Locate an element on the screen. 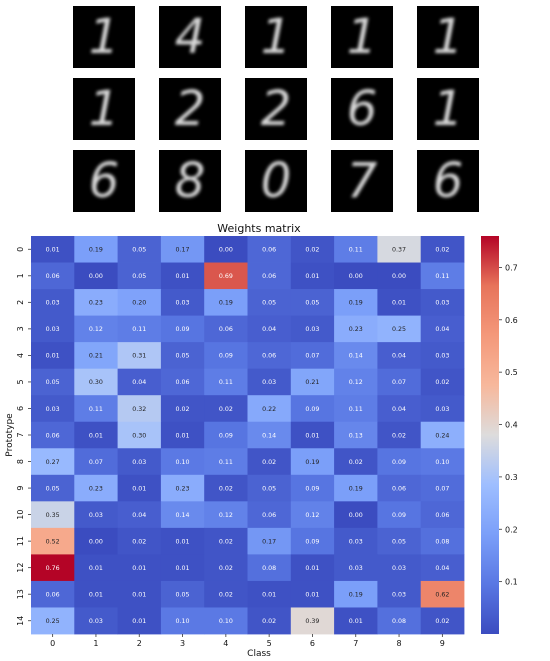 The width and height of the screenshot is (550, 661). prototype-digit-glyph: 8 is located at coordinates (190, 181).